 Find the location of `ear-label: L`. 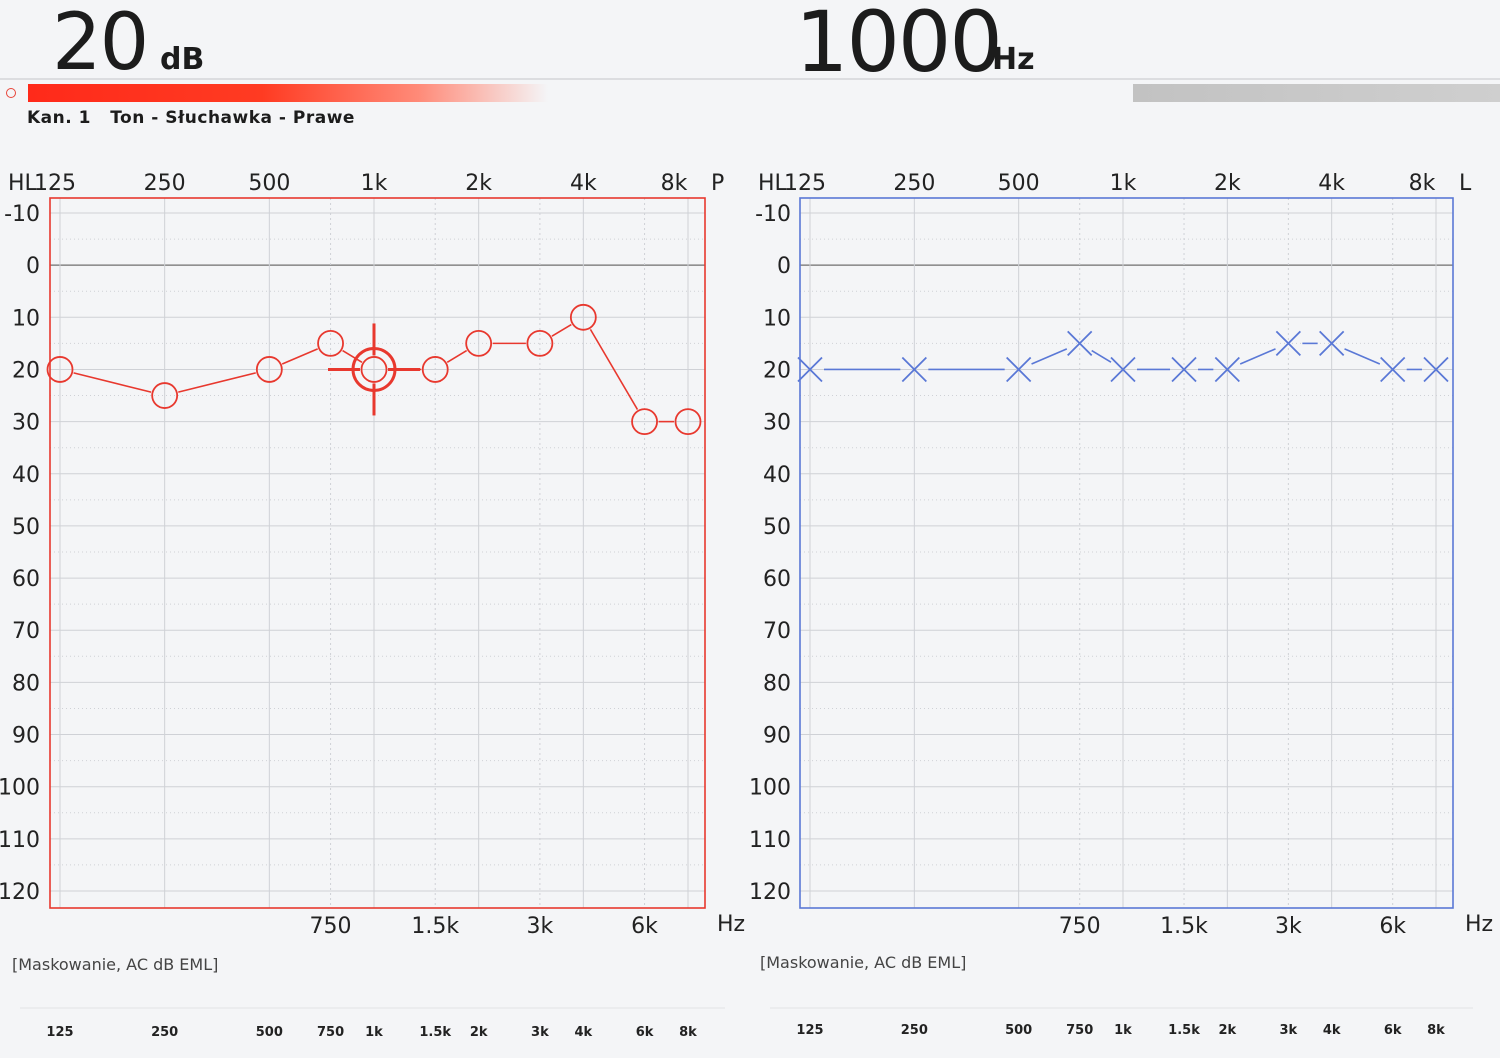

ear-label: L is located at coordinates (1465, 183).